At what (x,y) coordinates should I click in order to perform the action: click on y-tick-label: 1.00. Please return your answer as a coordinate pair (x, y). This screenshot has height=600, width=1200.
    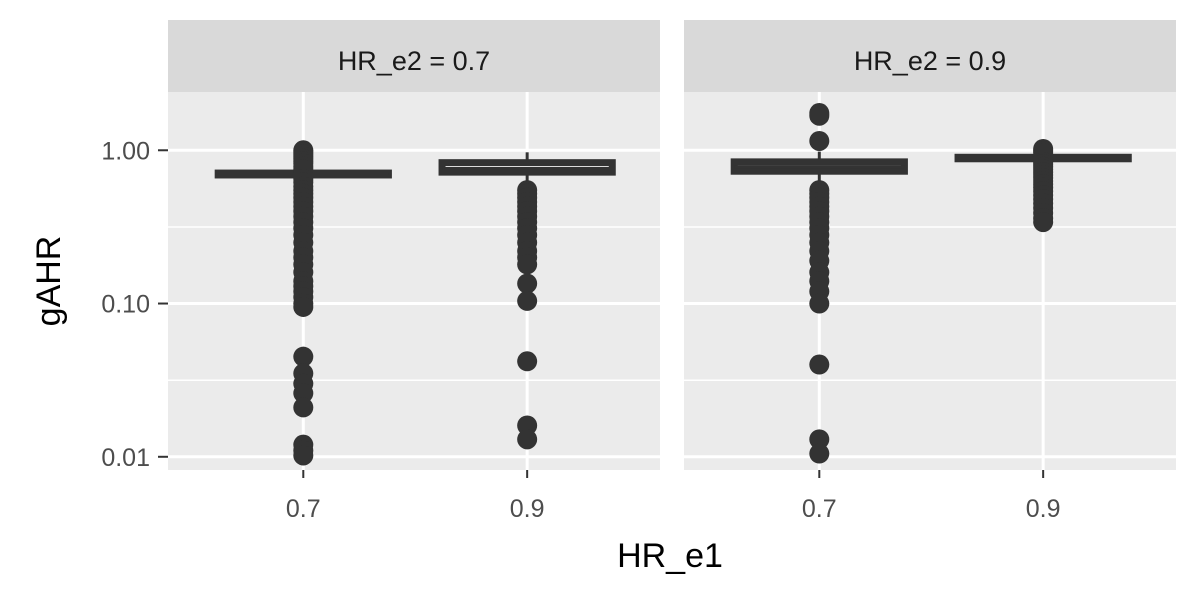
    Looking at the image, I should click on (125, 151).